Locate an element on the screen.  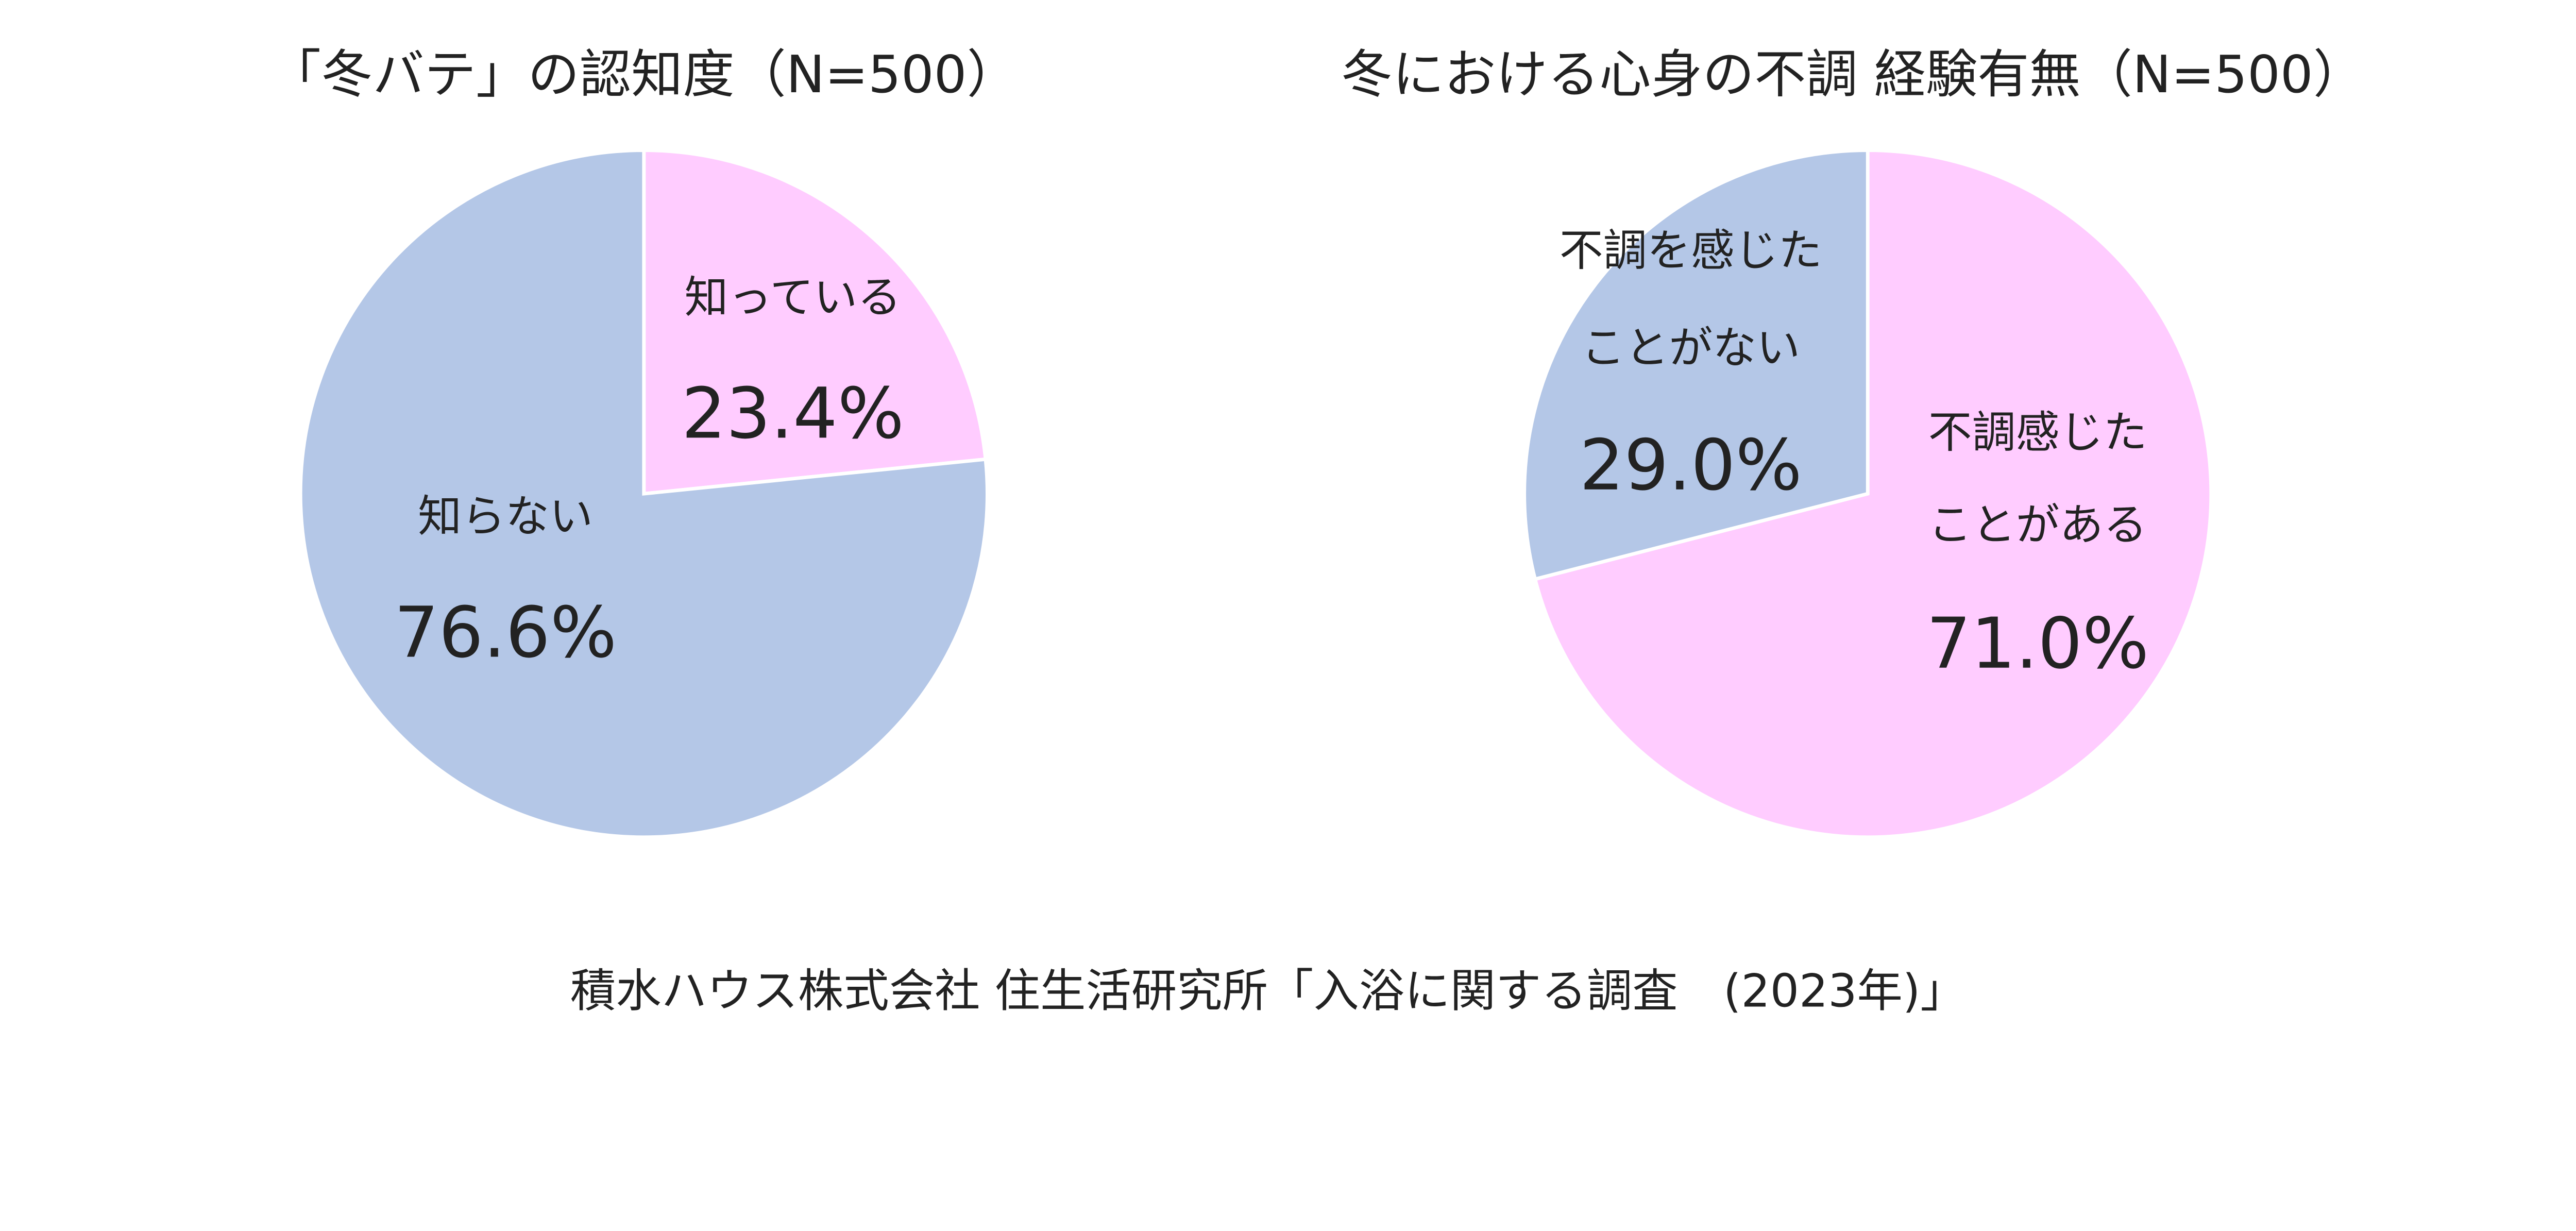
slice-label-know: 知っている is located at coordinates (792, 298).